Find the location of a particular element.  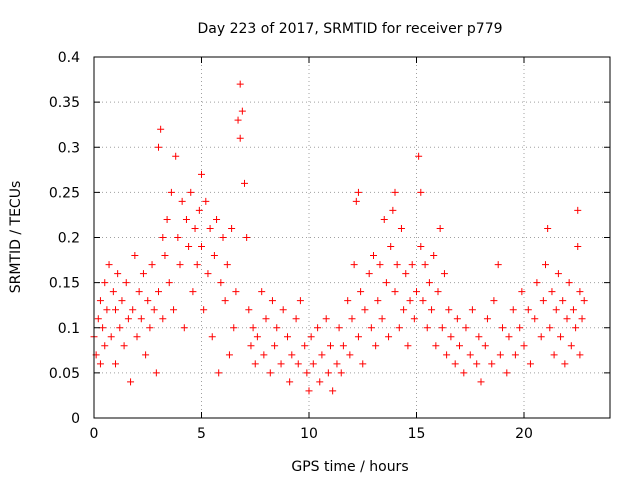

x-tick-label: 5 is located at coordinates (201, 434).